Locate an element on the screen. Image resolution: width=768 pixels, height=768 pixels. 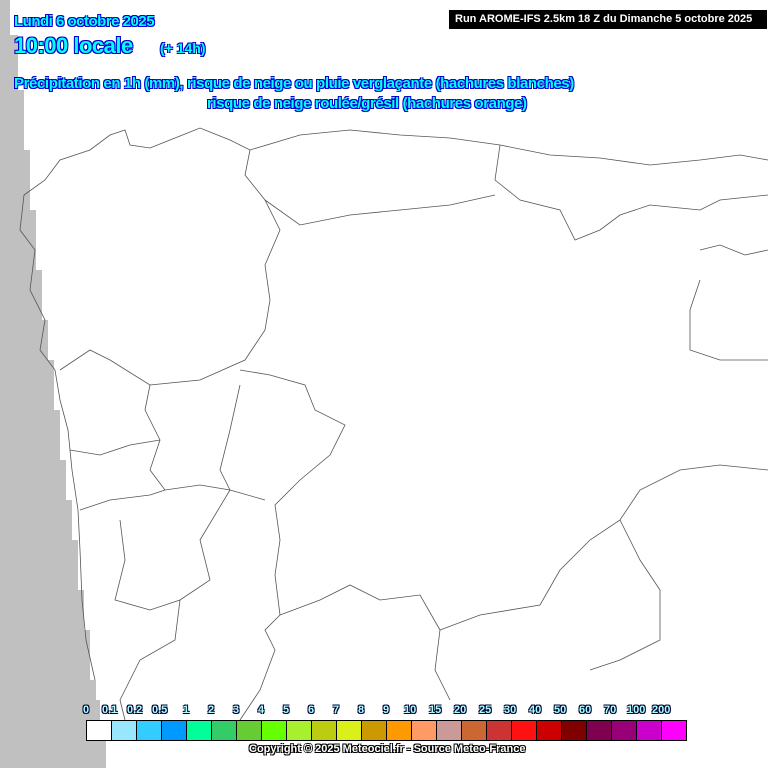
legend-label: 9 is located at coordinates (386, 710).